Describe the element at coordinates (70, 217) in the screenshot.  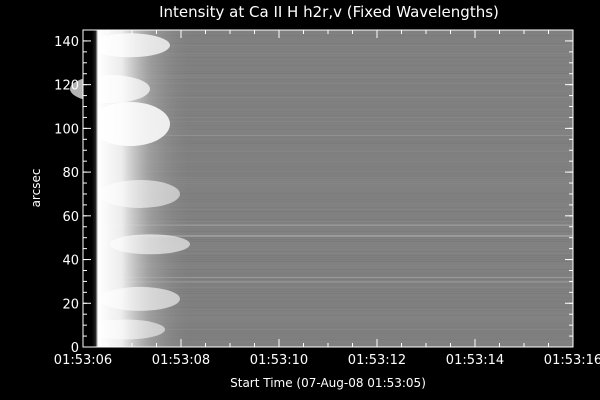
I see `y-tick-label: 60` at that location.